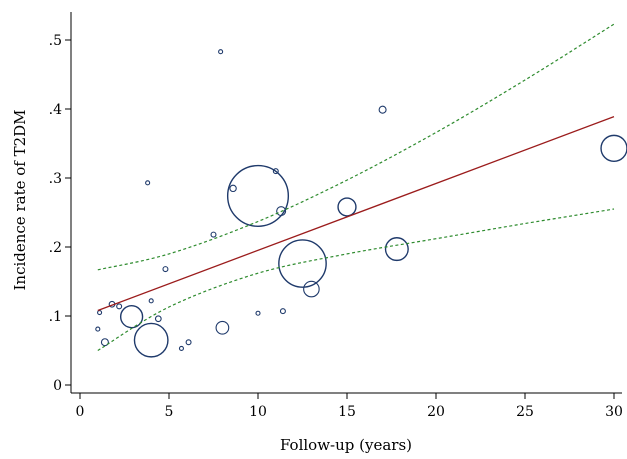 This screenshot has height=459, width=627. I want to click on x-tick-label: 25, so click(525, 412).